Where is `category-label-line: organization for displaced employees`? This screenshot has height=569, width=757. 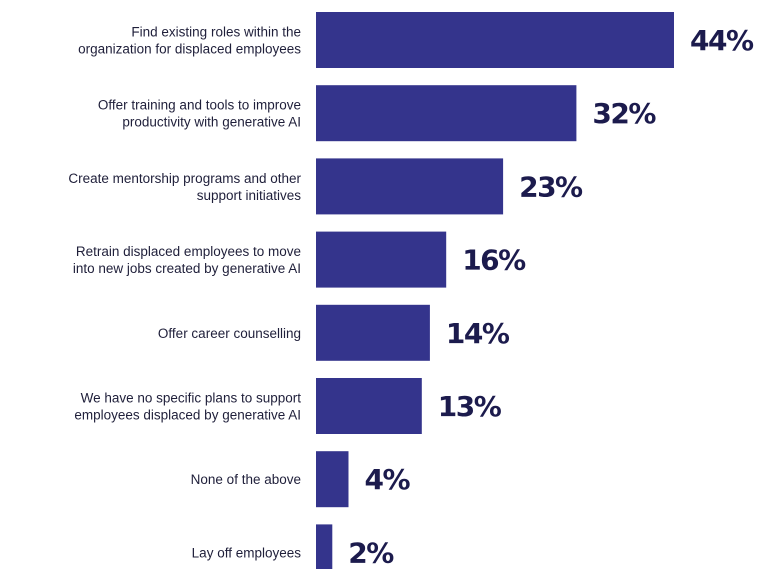 category-label-line: organization for displaced employees is located at coordinates (189, 49).